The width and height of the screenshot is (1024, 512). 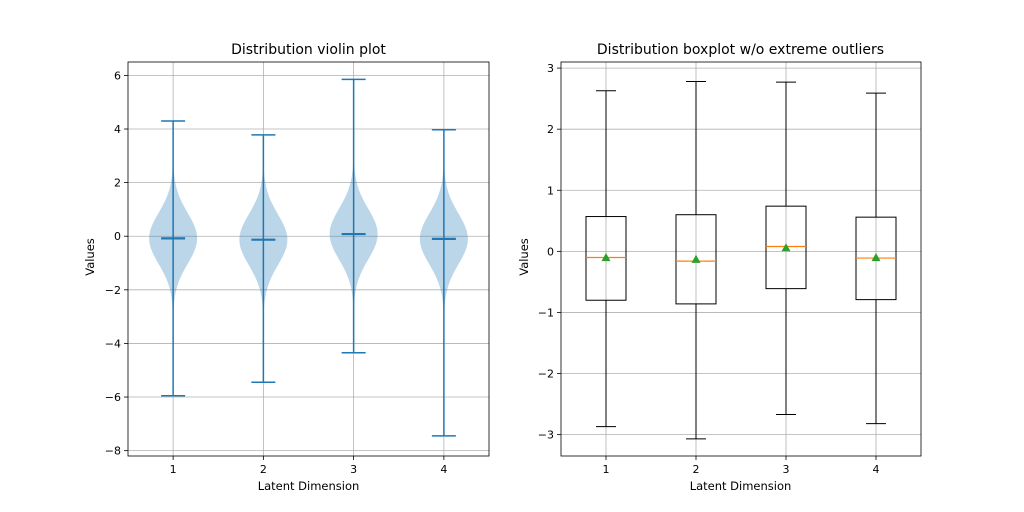 What do you see at coordinates (308, 50) in the screenshot?
I see `violin-plot-title: Distribution violin plot` at bounding box center [308, 50].